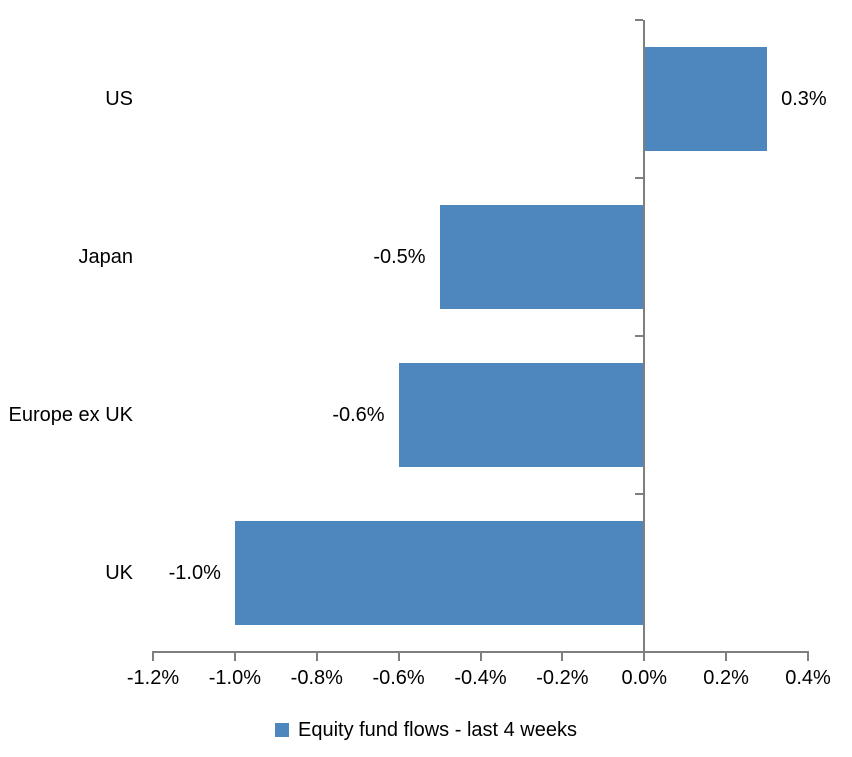 Image resolution: width=852 pixels, height=757 pixels. What do you see at coordinates (480, 652) in the screenshot?
I see `x-axis-line` at bounding box center [480, 652].